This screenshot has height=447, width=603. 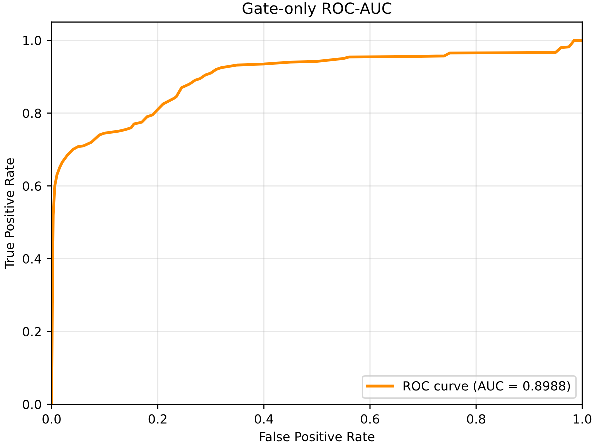 What do you see at coordinates (51, 419) in the screenshot?
I see `x-tick-label: 0.0` at bounding box center [51, 419].